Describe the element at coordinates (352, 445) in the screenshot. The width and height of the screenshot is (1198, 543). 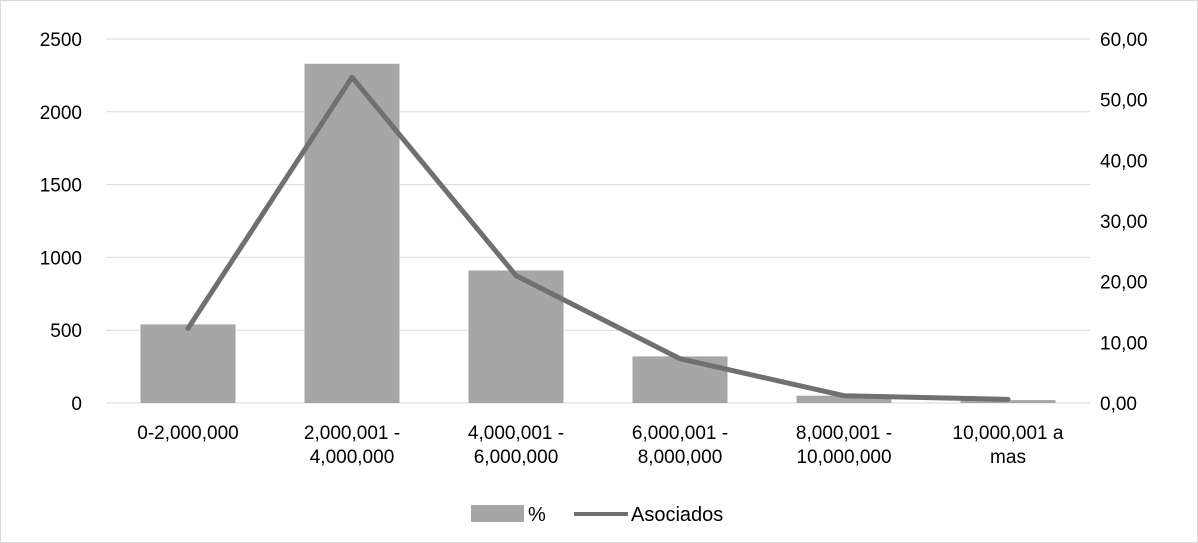
I see `x-tick-label: 2,000,001 -4,000,000` at that location.